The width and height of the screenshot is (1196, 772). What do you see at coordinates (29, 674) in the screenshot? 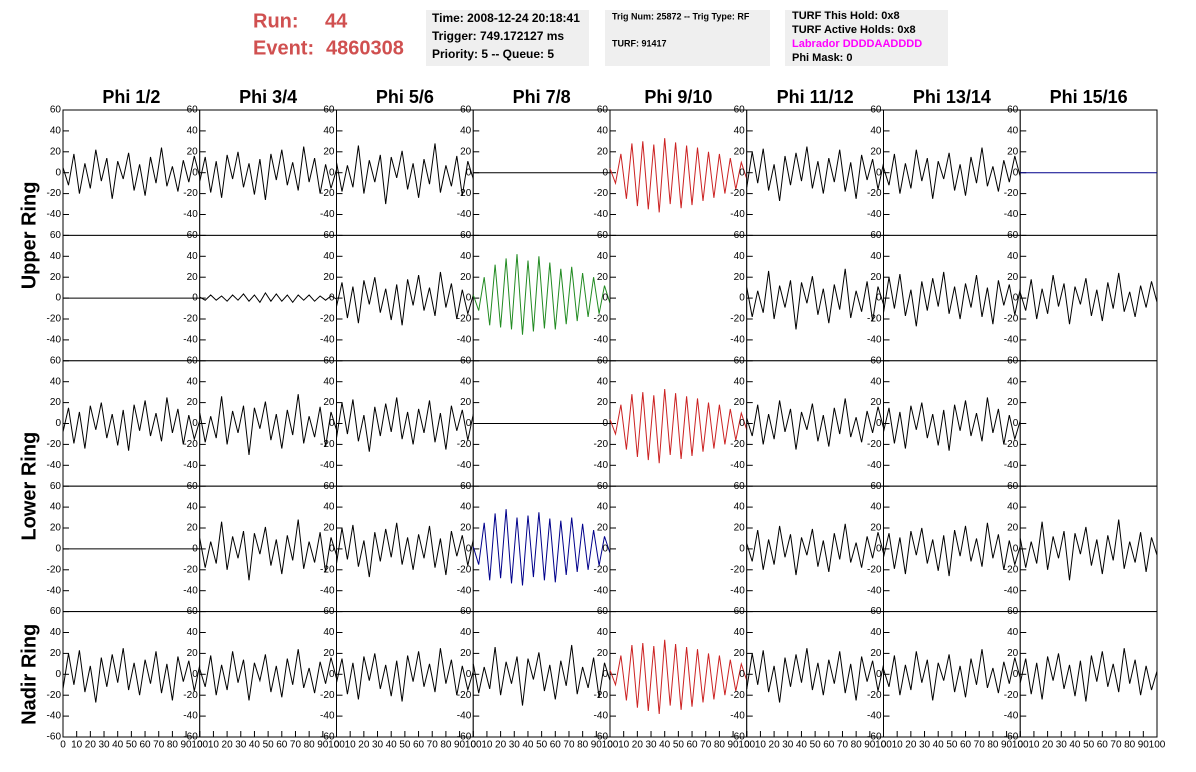
I see `ring-label: Nadir Ring` at bounding box center [29, 674].